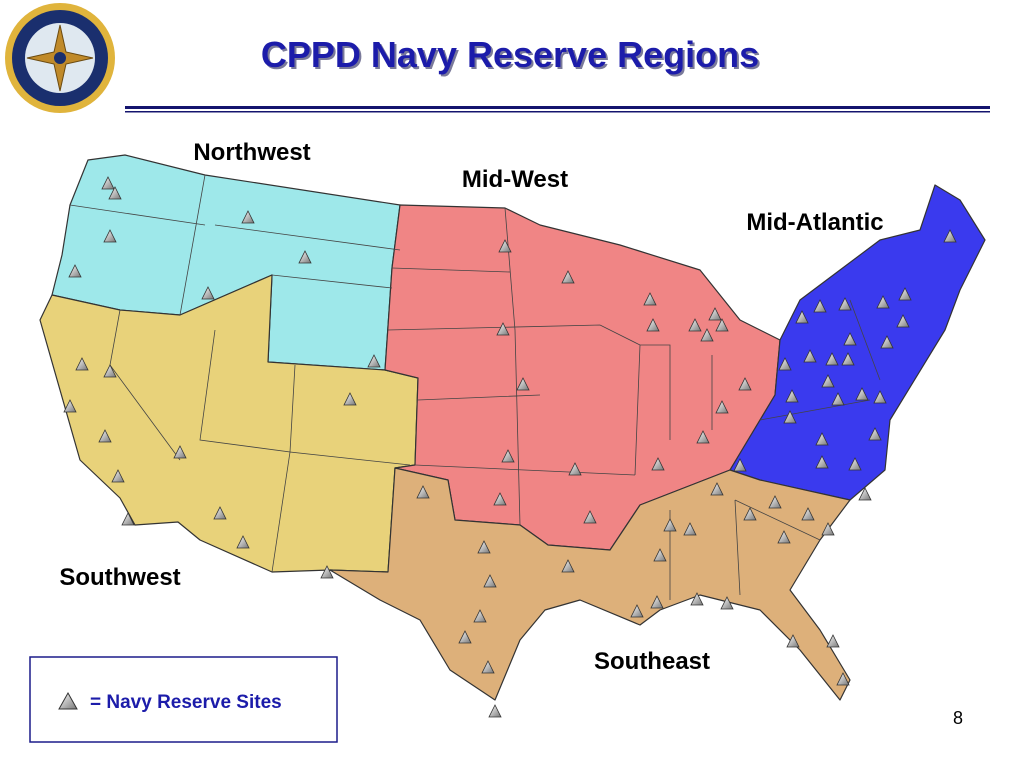  What do you see at coordinates (510, 54) in the screenshot?
I see `title: CPPD Navy Reserve Regions` at bounding box center [510, 54].